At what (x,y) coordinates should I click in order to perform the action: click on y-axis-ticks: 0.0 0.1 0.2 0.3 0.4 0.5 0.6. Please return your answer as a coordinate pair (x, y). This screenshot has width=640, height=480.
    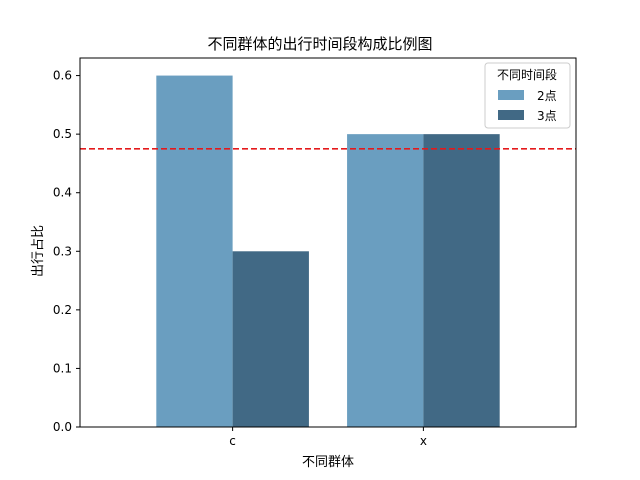
    Looking at the image, I should click on (66, 251).